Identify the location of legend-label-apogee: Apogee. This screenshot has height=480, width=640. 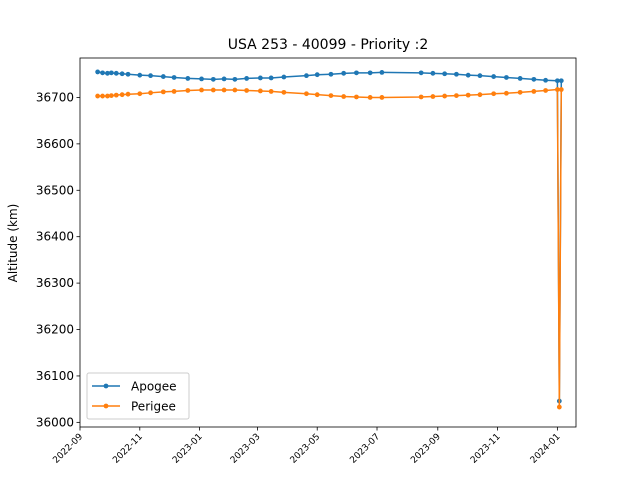
(154, 387).